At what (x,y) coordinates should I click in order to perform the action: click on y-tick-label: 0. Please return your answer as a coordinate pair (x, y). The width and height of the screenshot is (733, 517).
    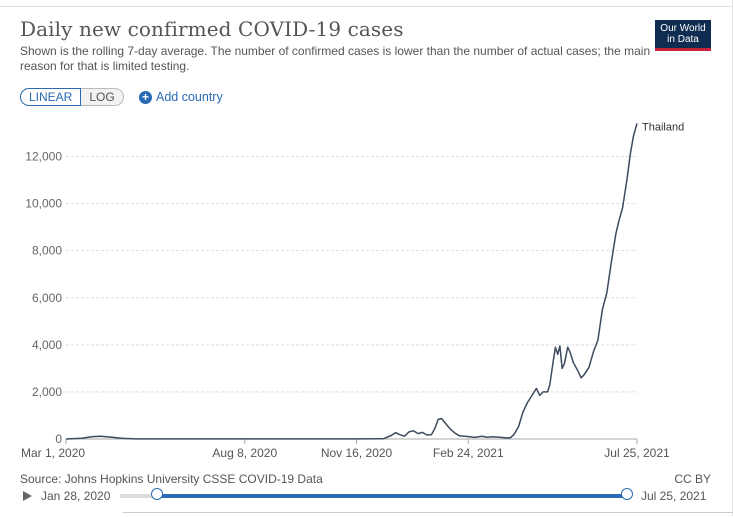
    Looking at the image, I should click on (58, 439).